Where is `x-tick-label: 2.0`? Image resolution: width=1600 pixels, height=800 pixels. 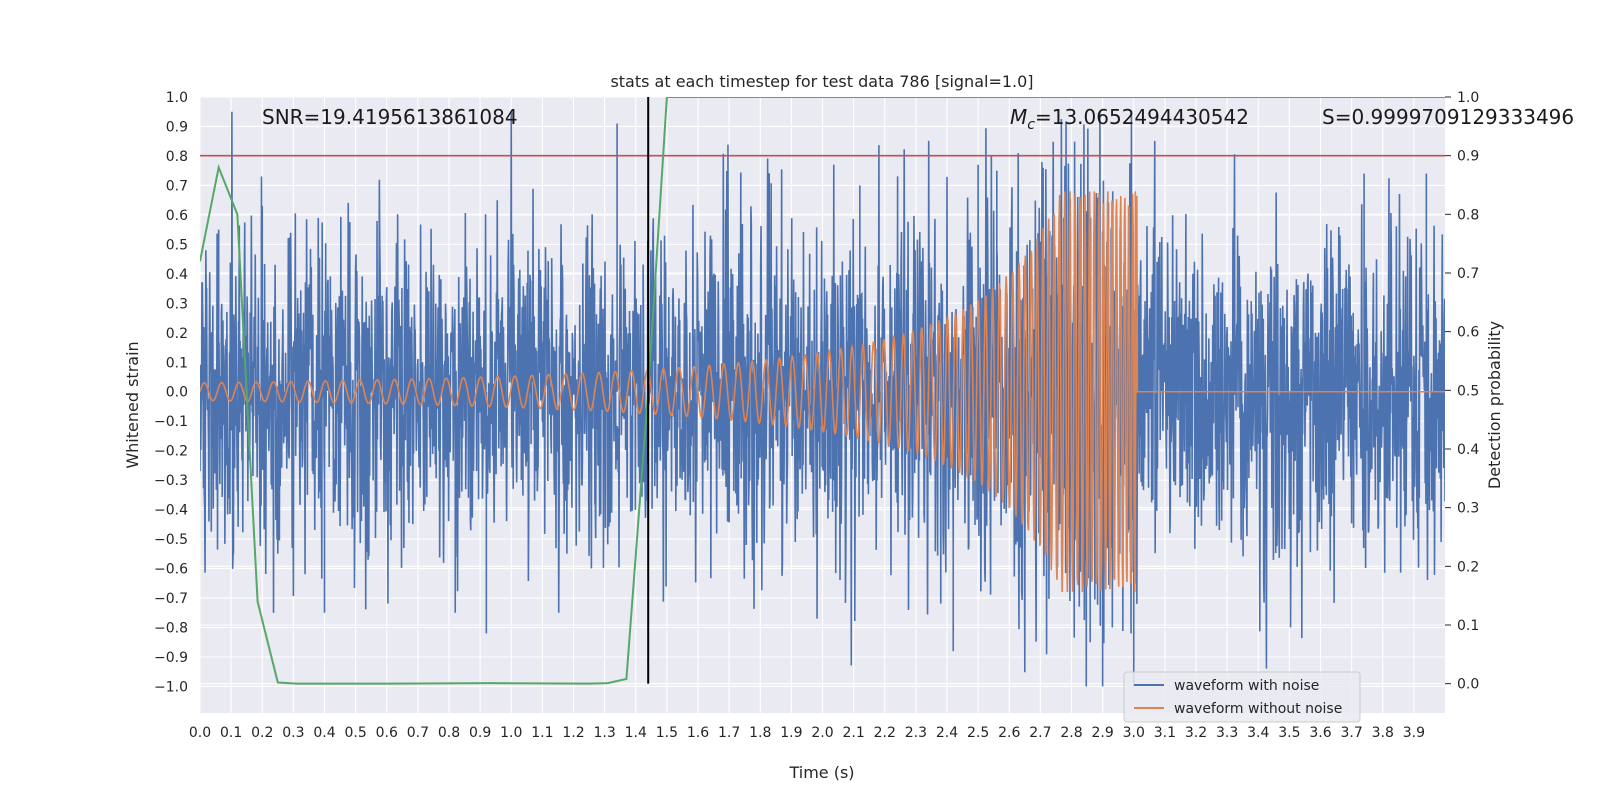 x-tick-label: 2.0 is located at coordinates (822, 733).